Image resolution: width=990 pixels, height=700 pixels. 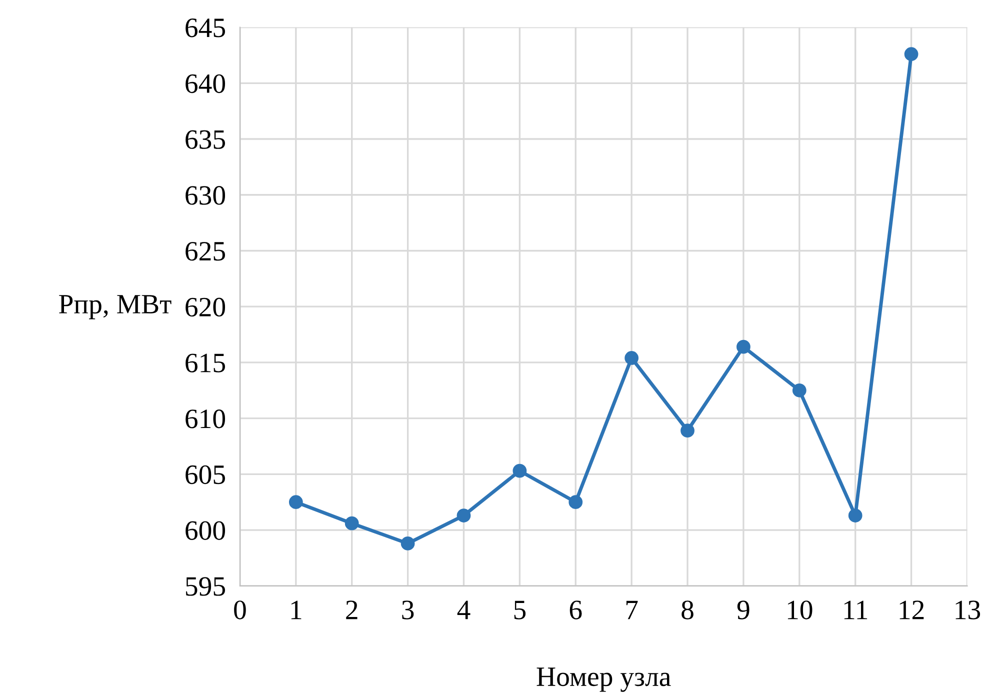 What do you see at coordinates (576, 610) in the screenshot?
I see `x-tick-label: 6` at bounding box center [576, 610].